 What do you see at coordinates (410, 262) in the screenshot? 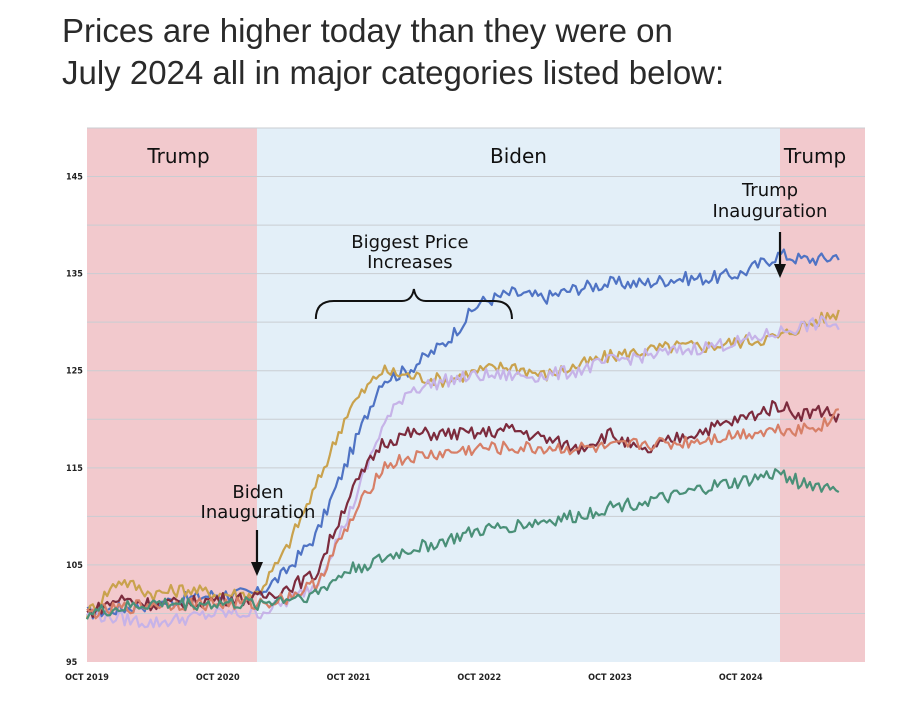
I see `annotation-increases: Increases` at bounding box center [410, 262].